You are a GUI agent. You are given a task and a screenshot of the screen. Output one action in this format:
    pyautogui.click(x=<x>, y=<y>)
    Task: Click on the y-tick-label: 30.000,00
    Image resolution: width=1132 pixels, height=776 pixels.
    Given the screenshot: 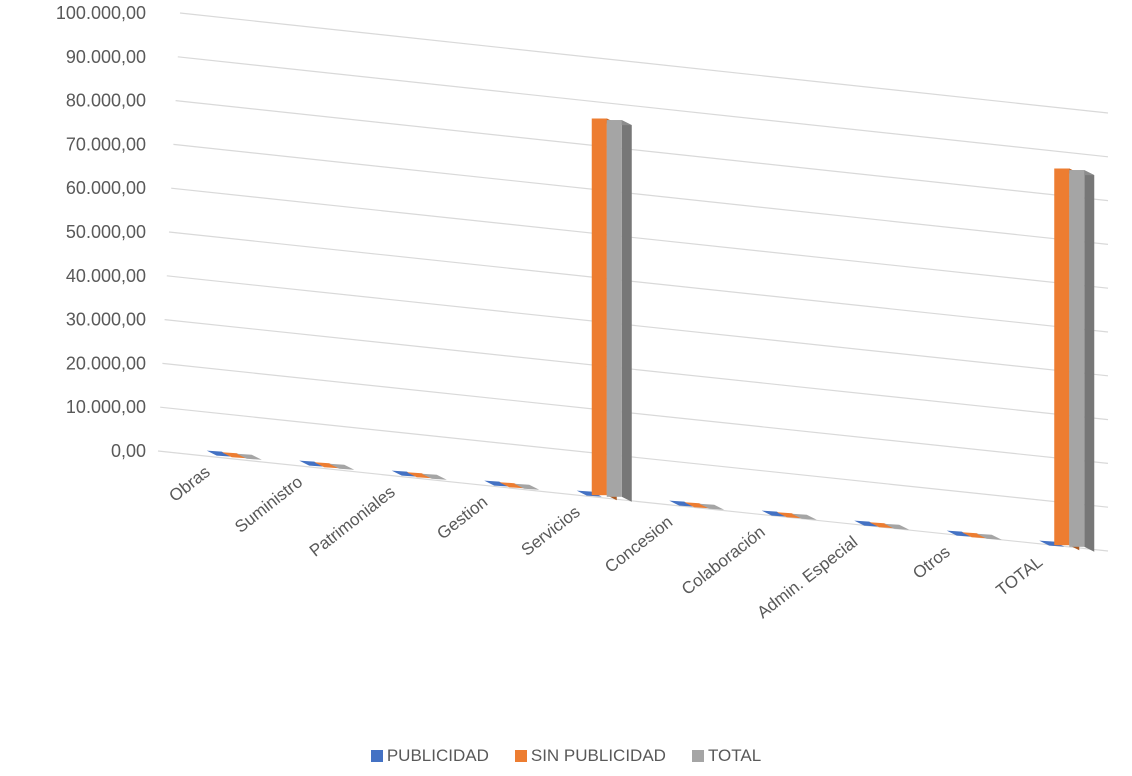 What is the action you would take?
    pyautogui.click(x=106, y=320)
    